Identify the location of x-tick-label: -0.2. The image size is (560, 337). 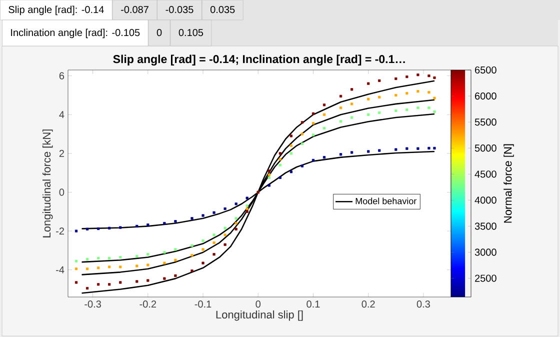
(148, 304).